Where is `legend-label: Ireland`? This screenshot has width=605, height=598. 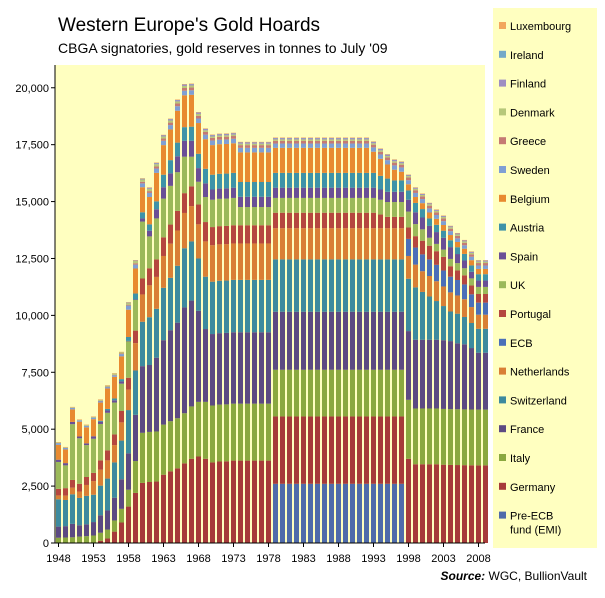 legend-label: Ireland is located at coordinates (527, 56).